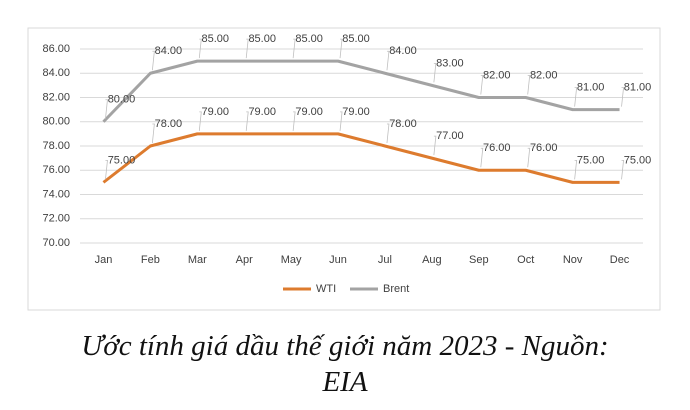  What do you see at coordinates (525, 260) in the screenshot?
I see `x-tick-label: Oct` at bounding box center [525, 260].